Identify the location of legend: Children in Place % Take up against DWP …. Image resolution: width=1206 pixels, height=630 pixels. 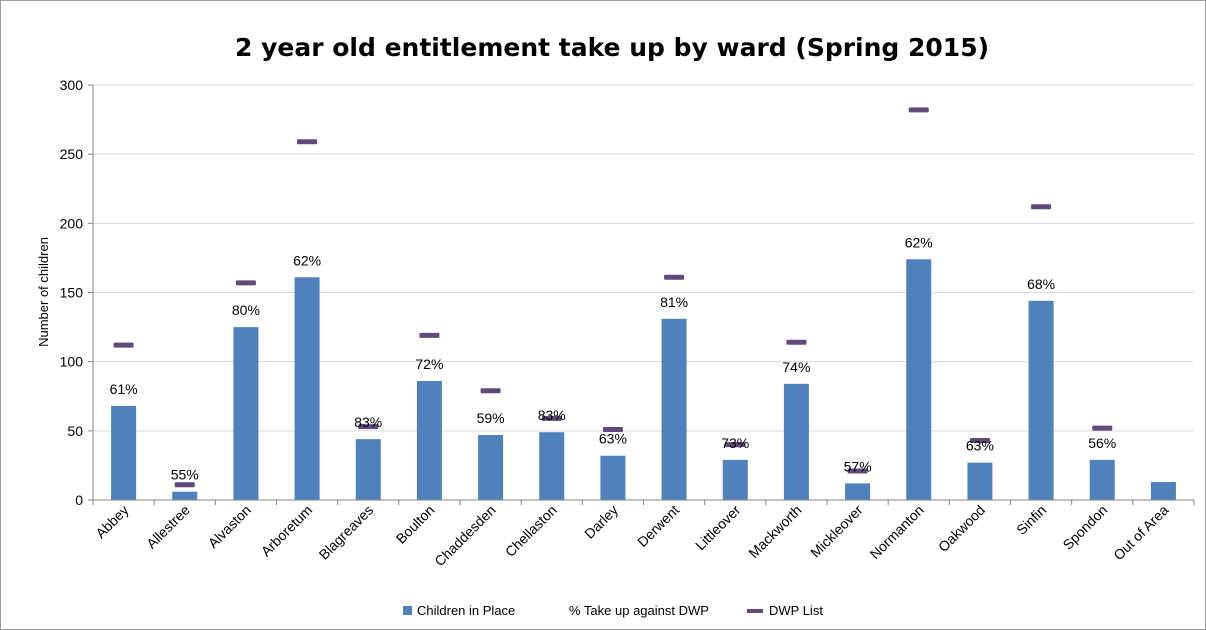
(613, 610).